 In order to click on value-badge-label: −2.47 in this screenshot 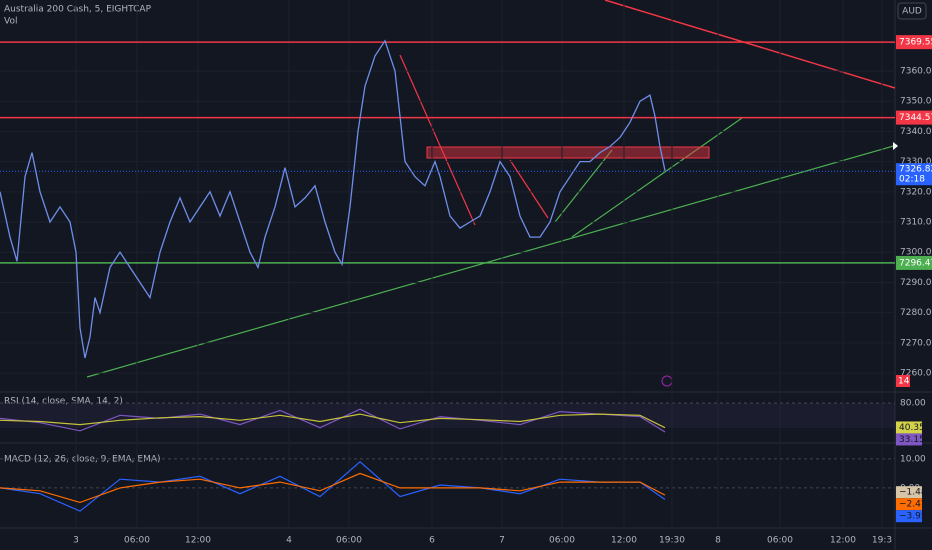, I will do `click(913, 505)`.